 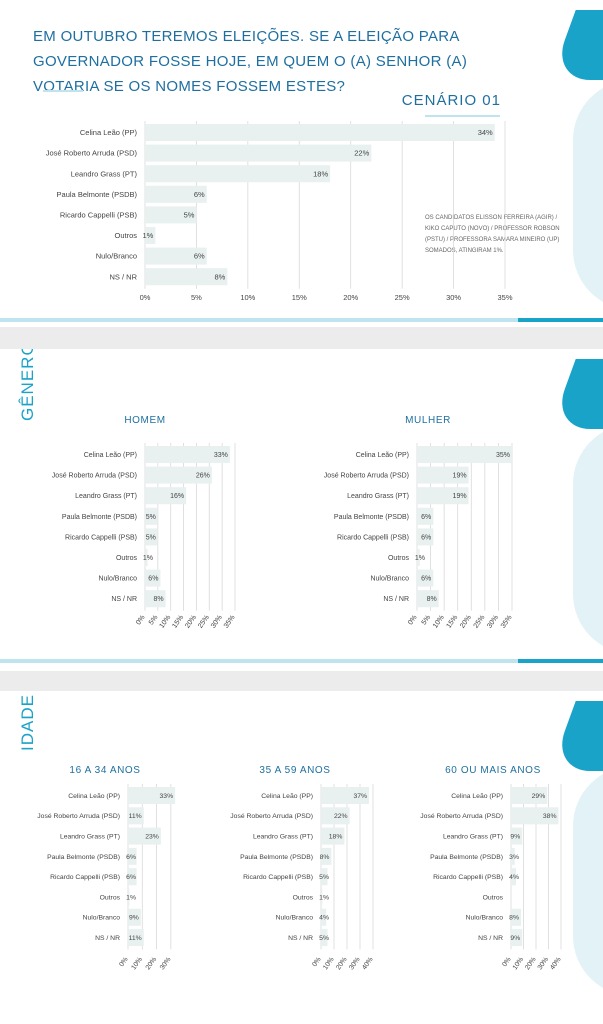 What do you see at coordinates (462, 116) in the screenshot?
I see `scenario-underline` at bounding box center [462, 116].